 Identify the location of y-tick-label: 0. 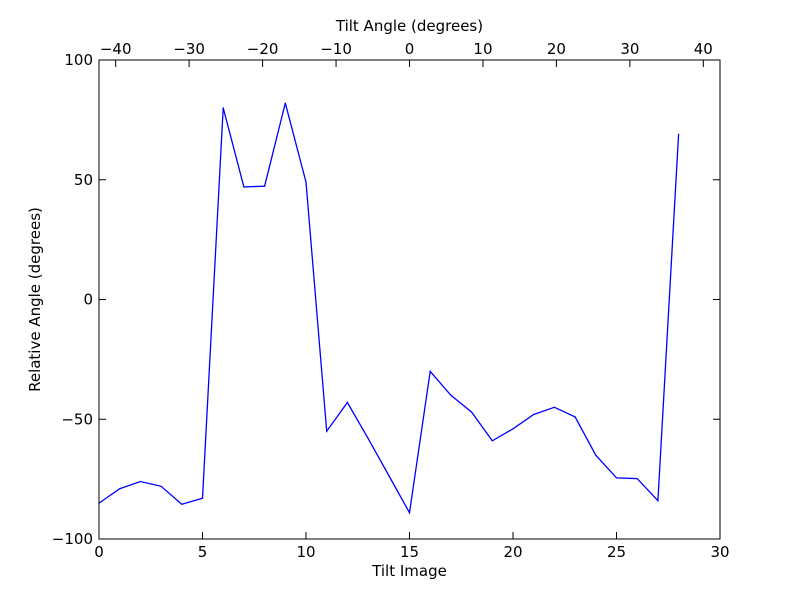
(88, 300).